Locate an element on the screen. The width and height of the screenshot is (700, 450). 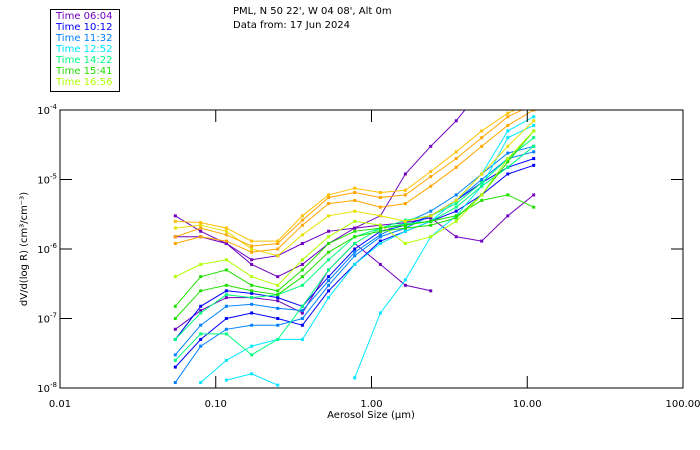
x-tick-label: 0.01 is located at coordinates (60, 404).